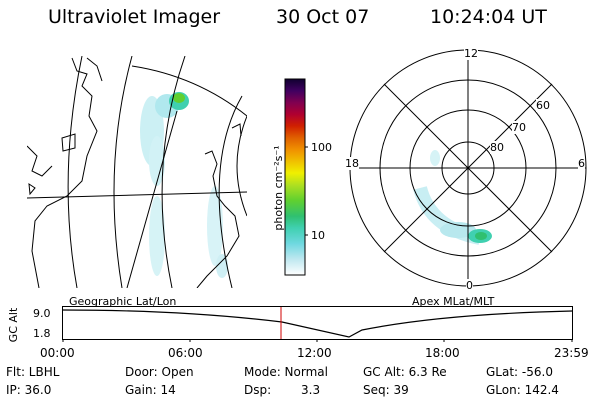 This screenshot has height=400, width=600. Describe the element at coordinates (42, 313) in the screenshot. I see `altitude-ytick-9: 9.0` at that location.